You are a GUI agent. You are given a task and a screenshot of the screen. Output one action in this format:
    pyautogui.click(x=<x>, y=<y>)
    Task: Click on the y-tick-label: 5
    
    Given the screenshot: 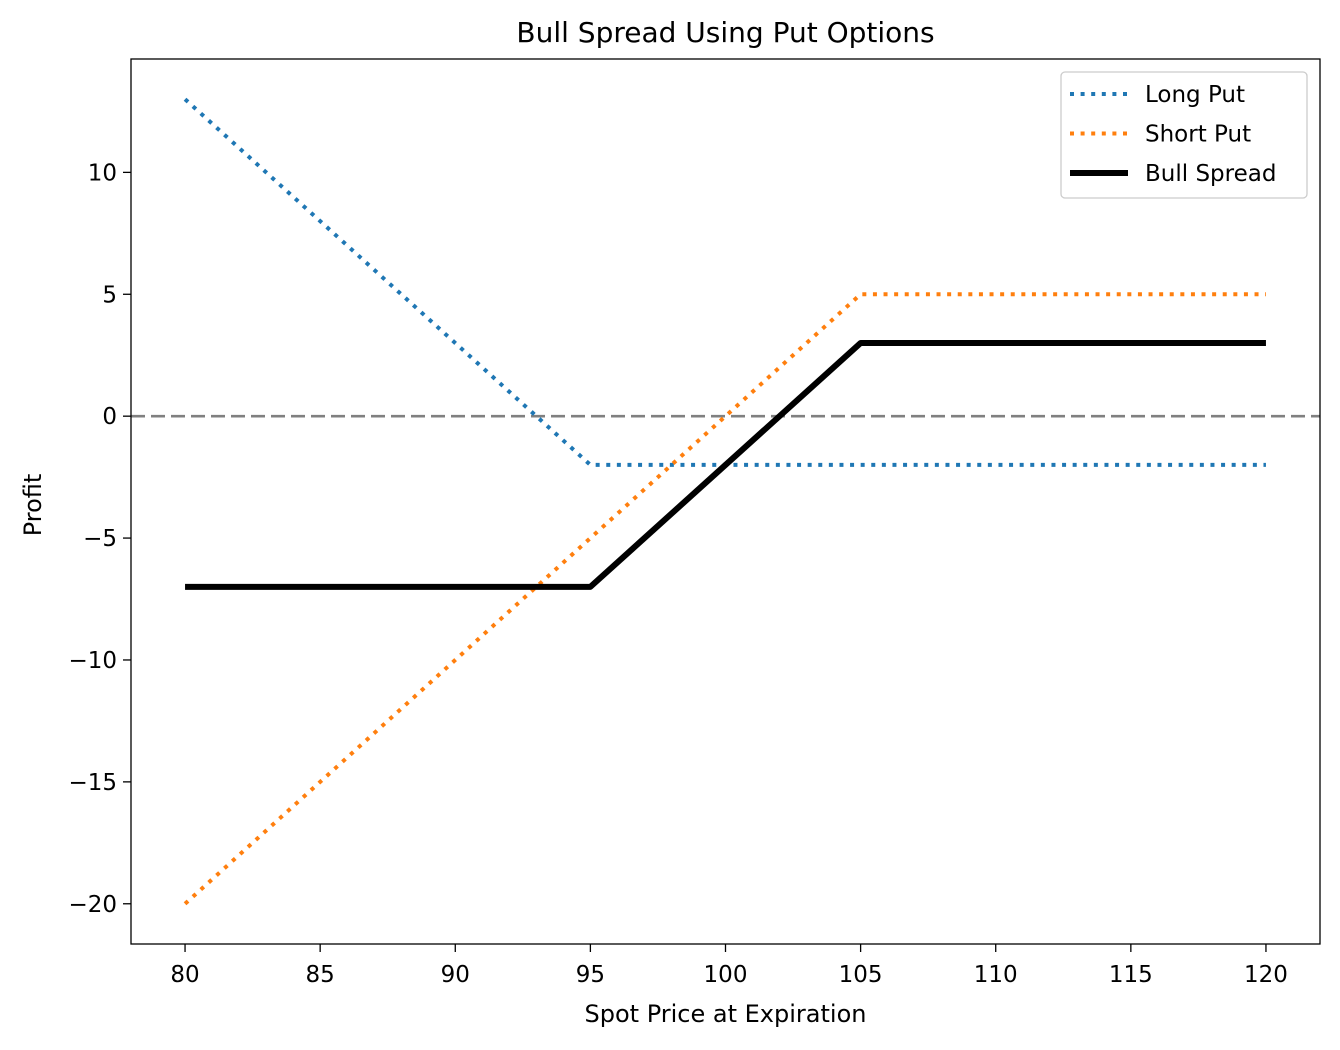 What is the action you would take?
    pyautogui.click(x=109, y=295)
    